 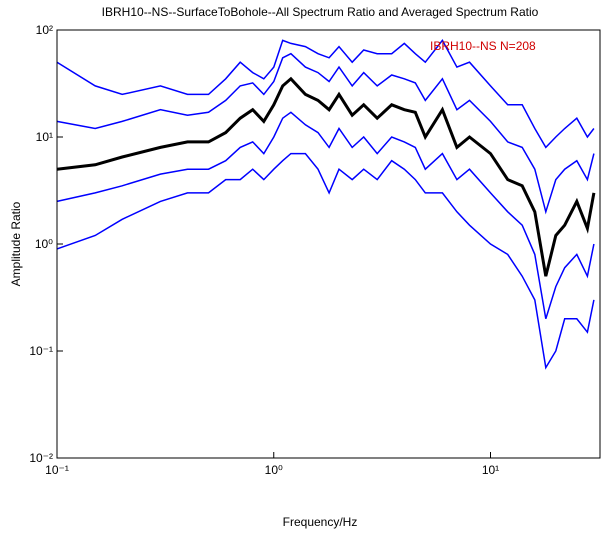 I want to click on y-tick-label: 10⁻², so click(x=41, y=458).